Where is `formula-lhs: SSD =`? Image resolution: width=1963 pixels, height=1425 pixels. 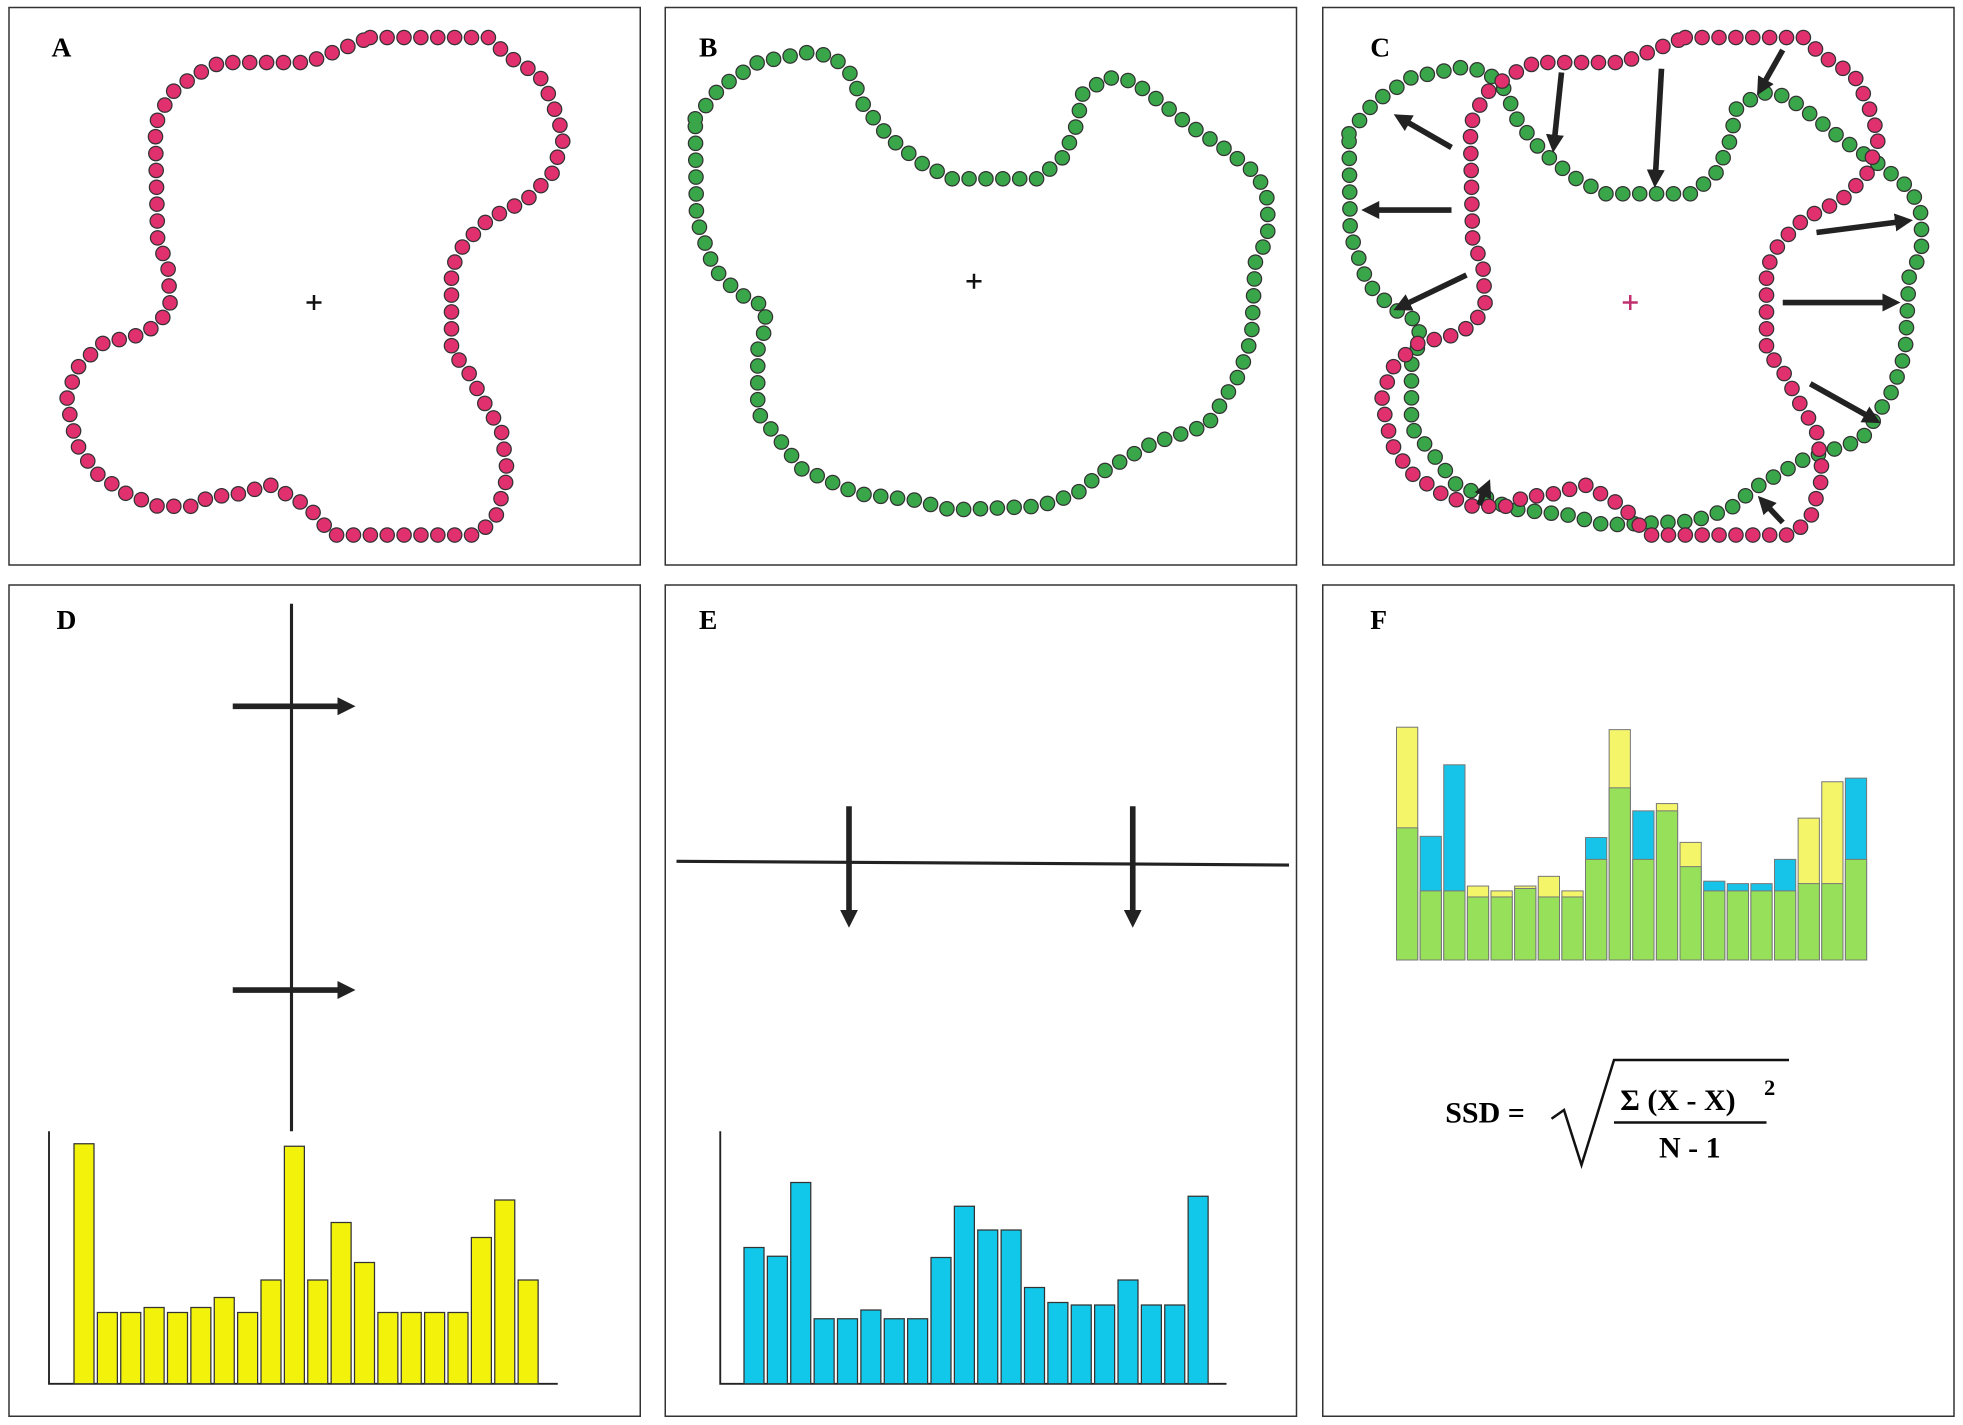
formula-lhs: SSD = is located at coordinates (1485, 1113).